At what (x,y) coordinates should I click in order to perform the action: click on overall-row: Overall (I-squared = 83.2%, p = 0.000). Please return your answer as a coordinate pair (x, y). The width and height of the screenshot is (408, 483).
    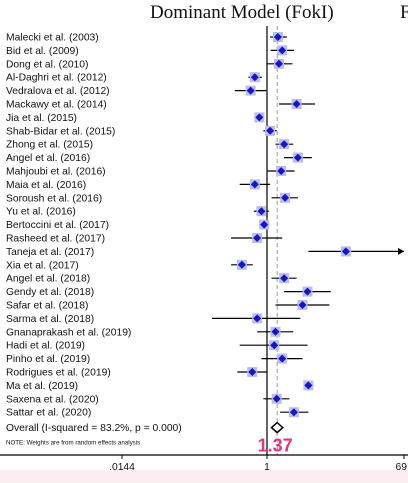
    Looking at the image, I should click on (145, 427).